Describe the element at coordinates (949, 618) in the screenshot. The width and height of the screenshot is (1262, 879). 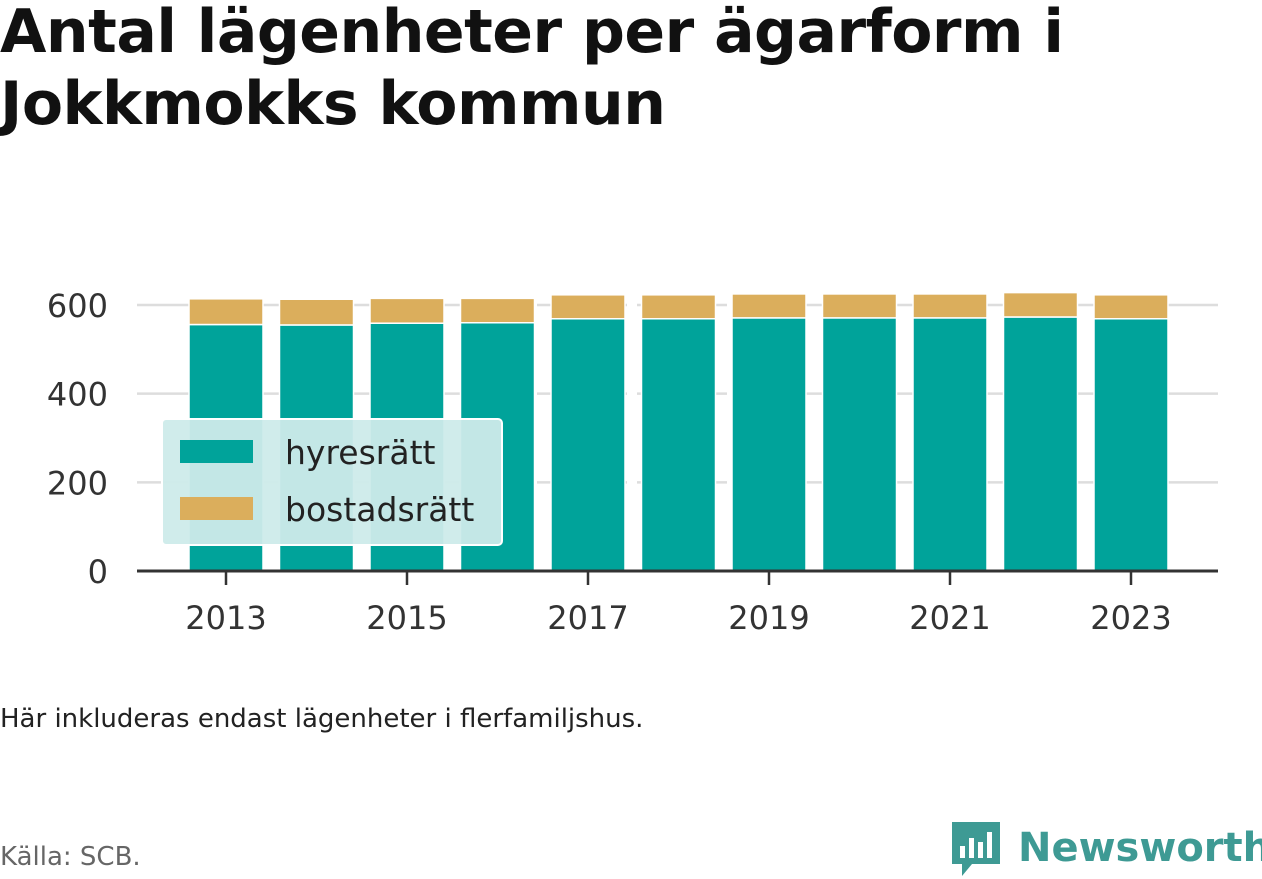
I see `x-tick-label: 2021` at that location.